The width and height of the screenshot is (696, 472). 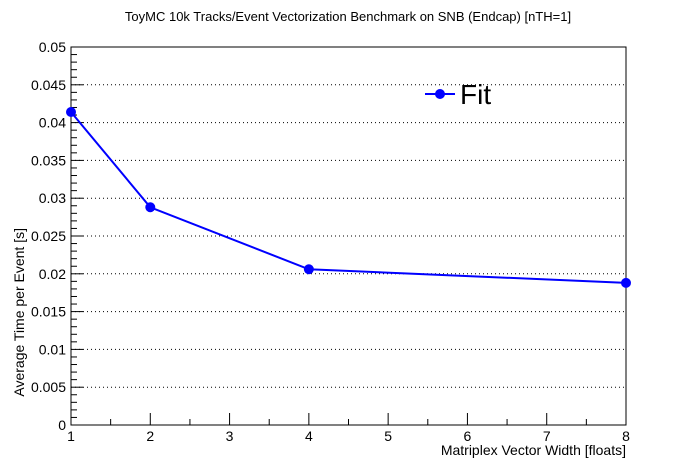 I want to click on x-tick-label: 4, so click(x=309, y=436).